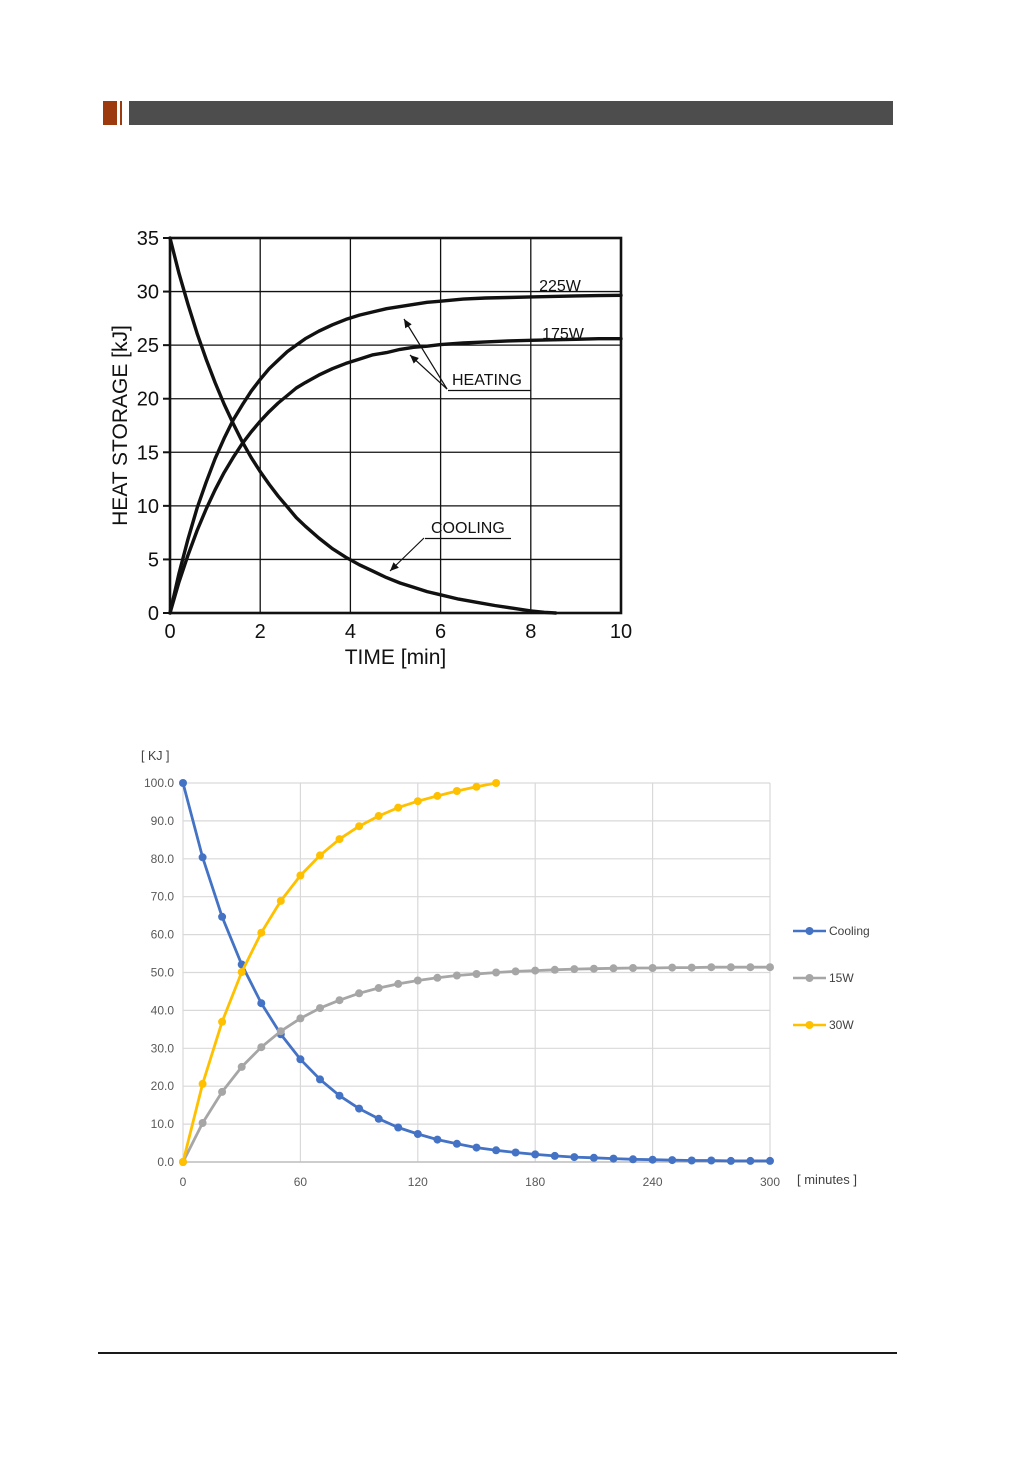  What do you see at coordinates (148, 346) in the screenshot?
I see `y-tick-label: 25` at bounding box center [148, 346].